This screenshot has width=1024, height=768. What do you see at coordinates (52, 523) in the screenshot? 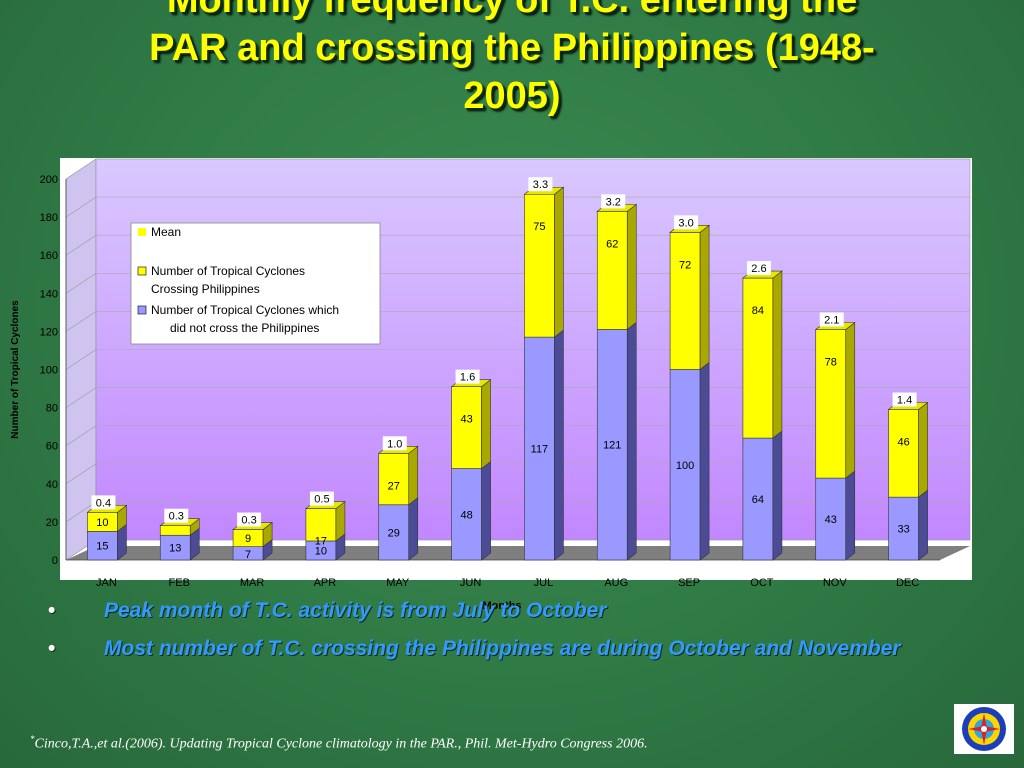
I see `y-tick-label: 20` at bounding box center [52, 523].